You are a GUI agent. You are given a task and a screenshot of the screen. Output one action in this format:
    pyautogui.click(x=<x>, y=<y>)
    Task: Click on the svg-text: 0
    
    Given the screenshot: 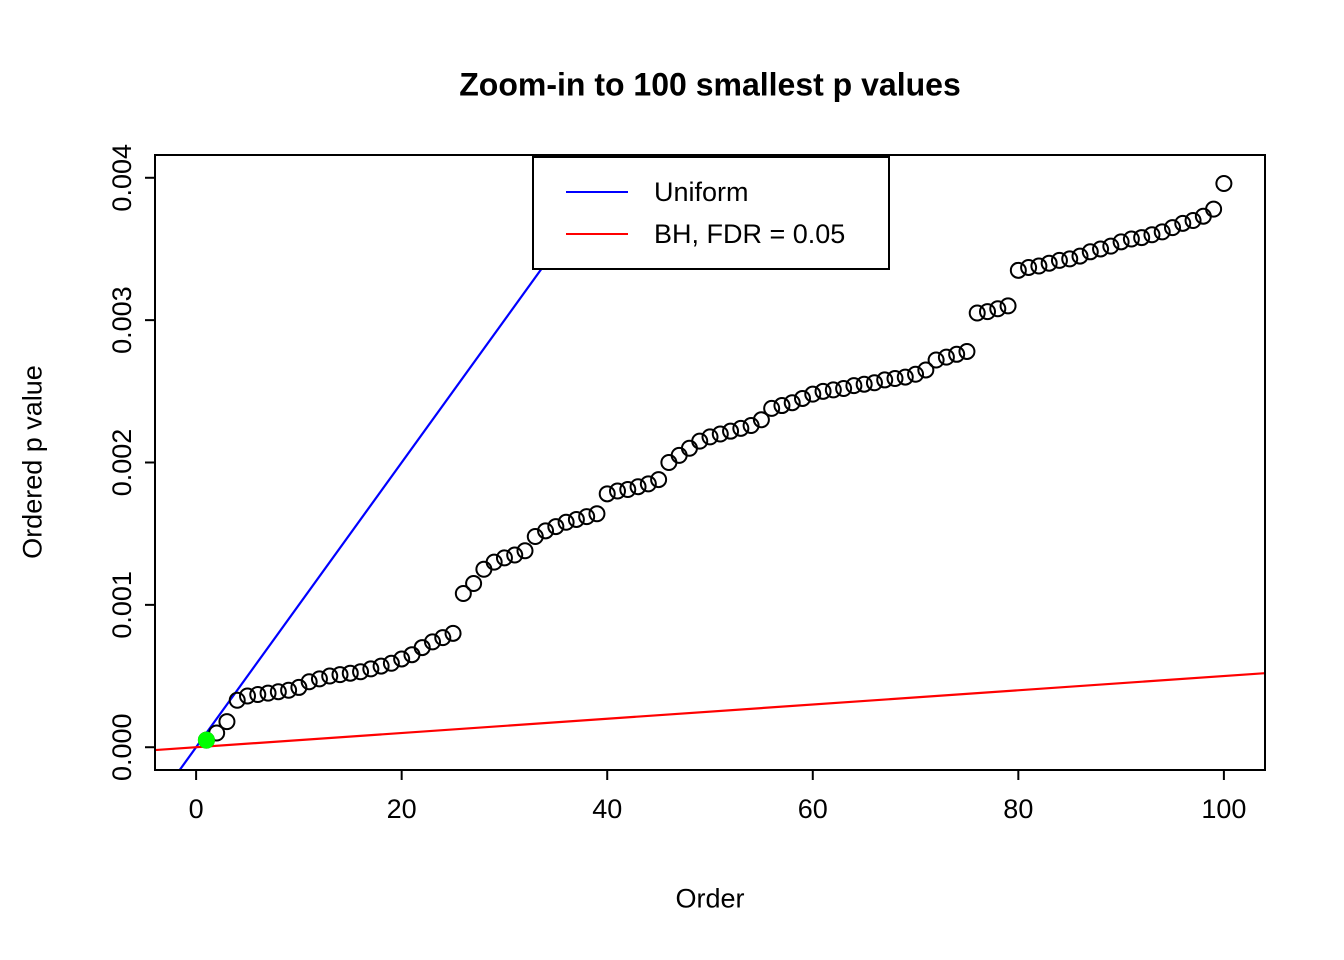 What is the action you would take?
    pyautogui.click(x=196, y=809)
    